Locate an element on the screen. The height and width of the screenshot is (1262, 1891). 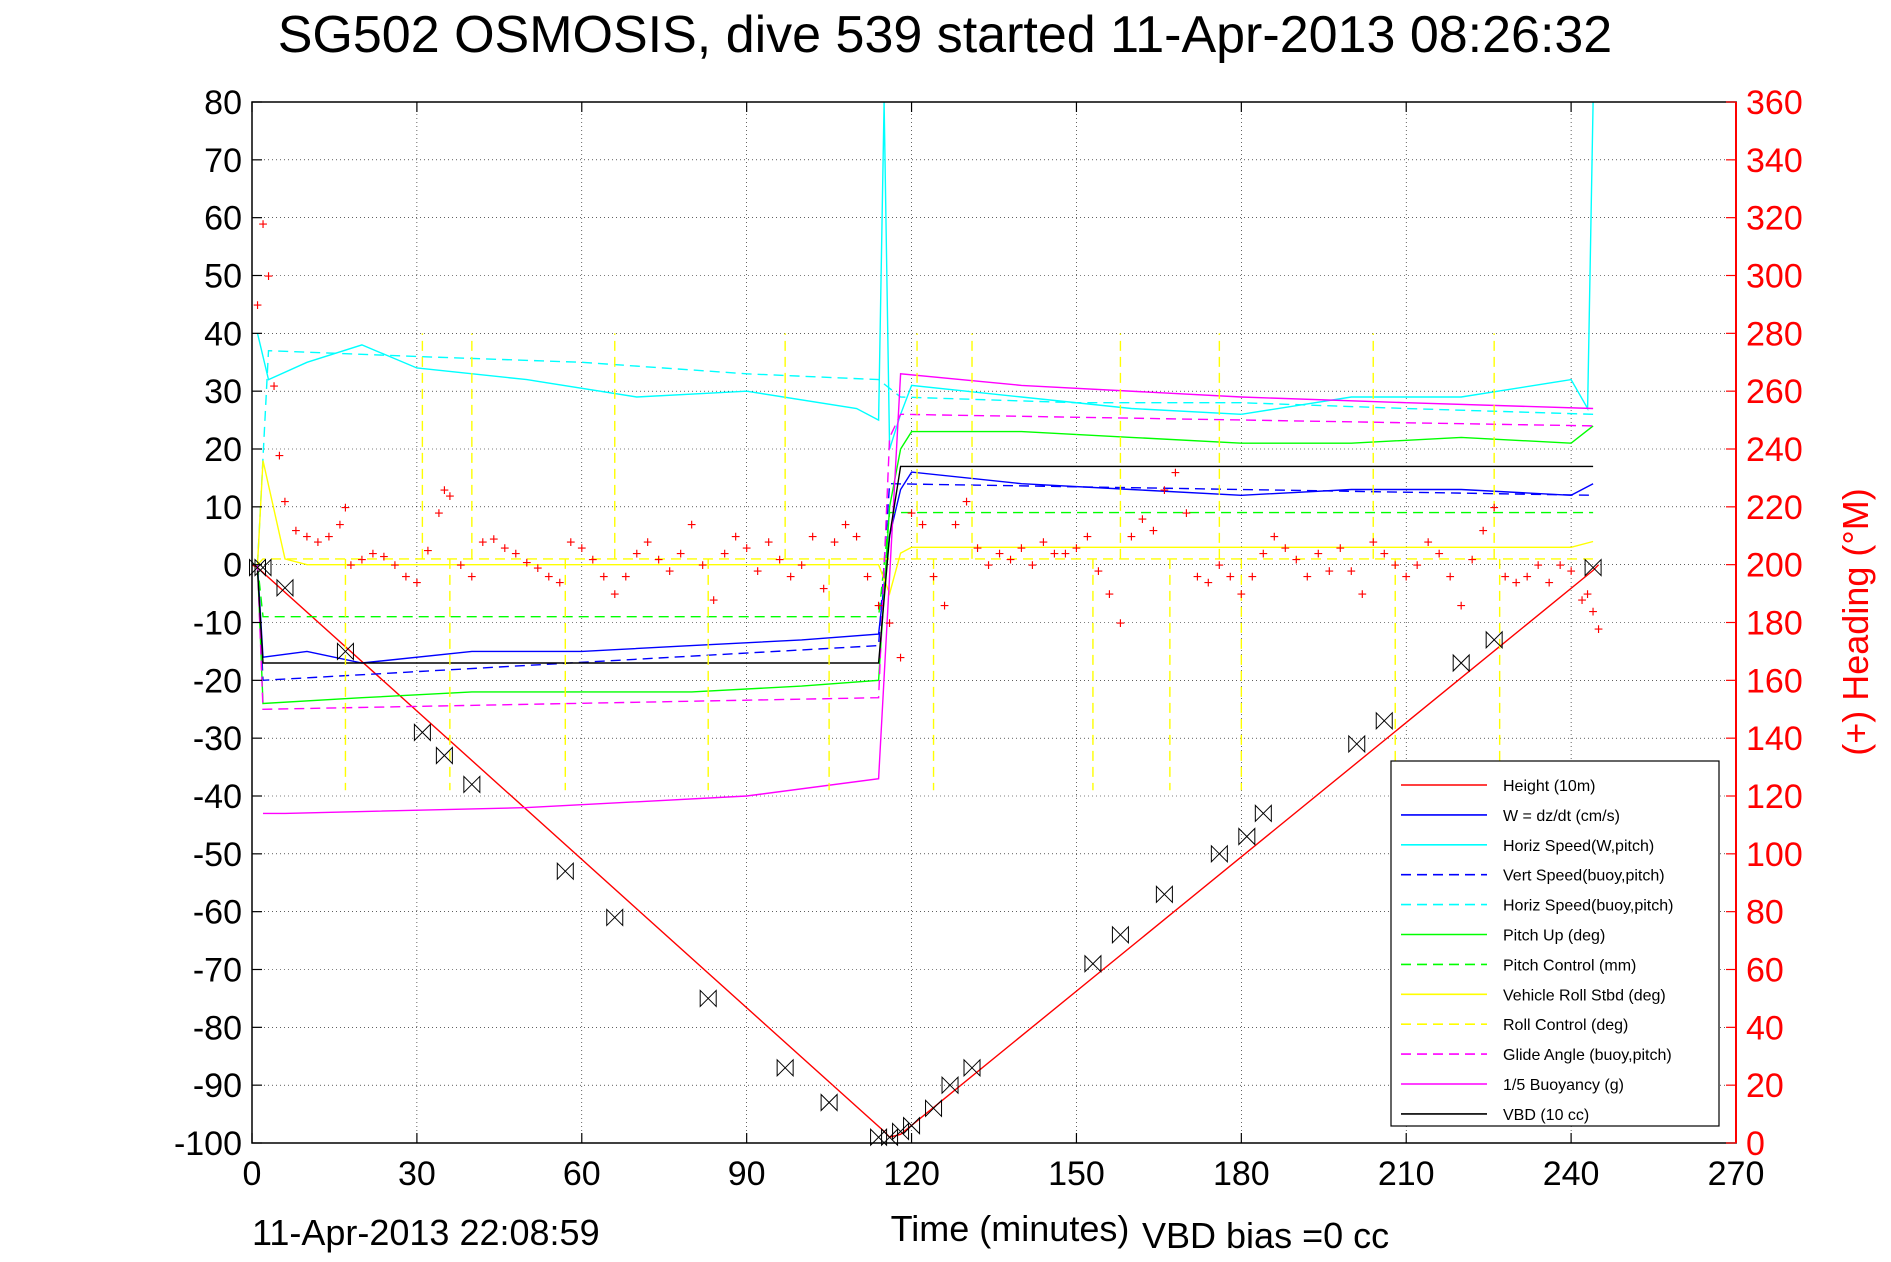
y2-tick-label: 260 is located at coordinates (1774, 392).